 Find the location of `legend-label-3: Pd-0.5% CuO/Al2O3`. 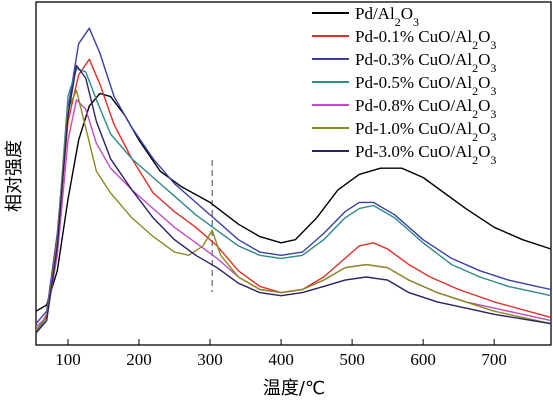

legend-label-3: Pd-0.5% CuO/Al2O3 is located at coordinates (425, 85).